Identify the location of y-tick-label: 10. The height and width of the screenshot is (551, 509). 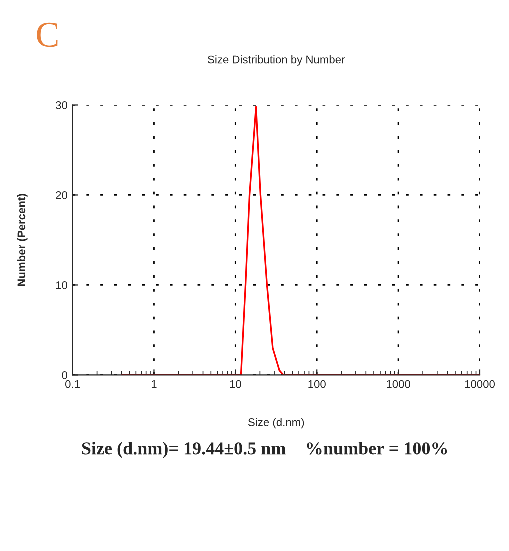
(62, 286).